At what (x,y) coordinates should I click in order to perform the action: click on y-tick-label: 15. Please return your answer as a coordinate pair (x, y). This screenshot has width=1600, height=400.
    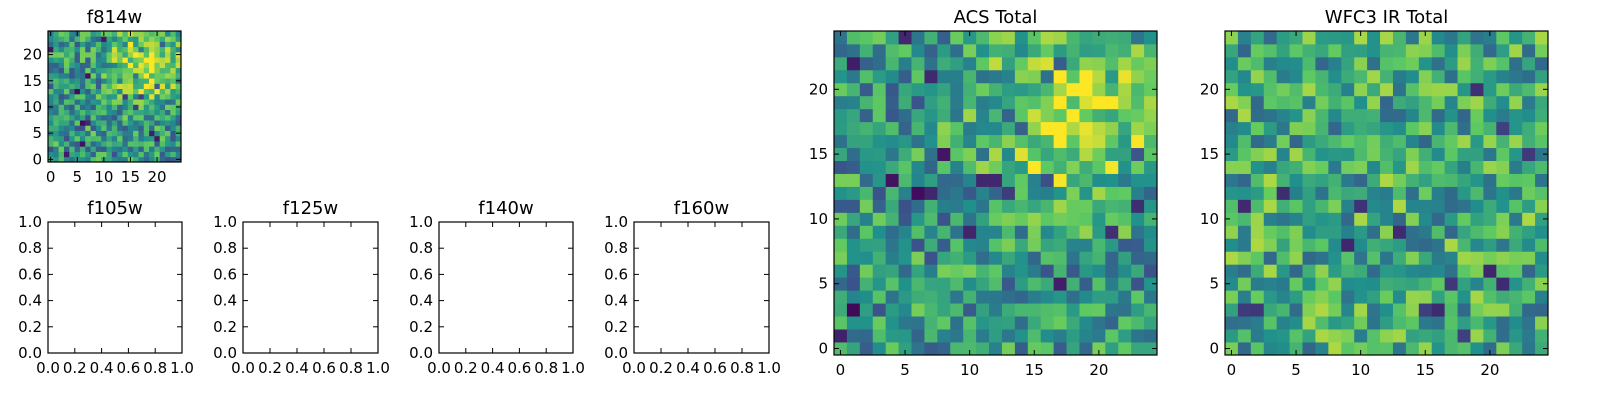
    Looking at the image, I should click on (818, 154).